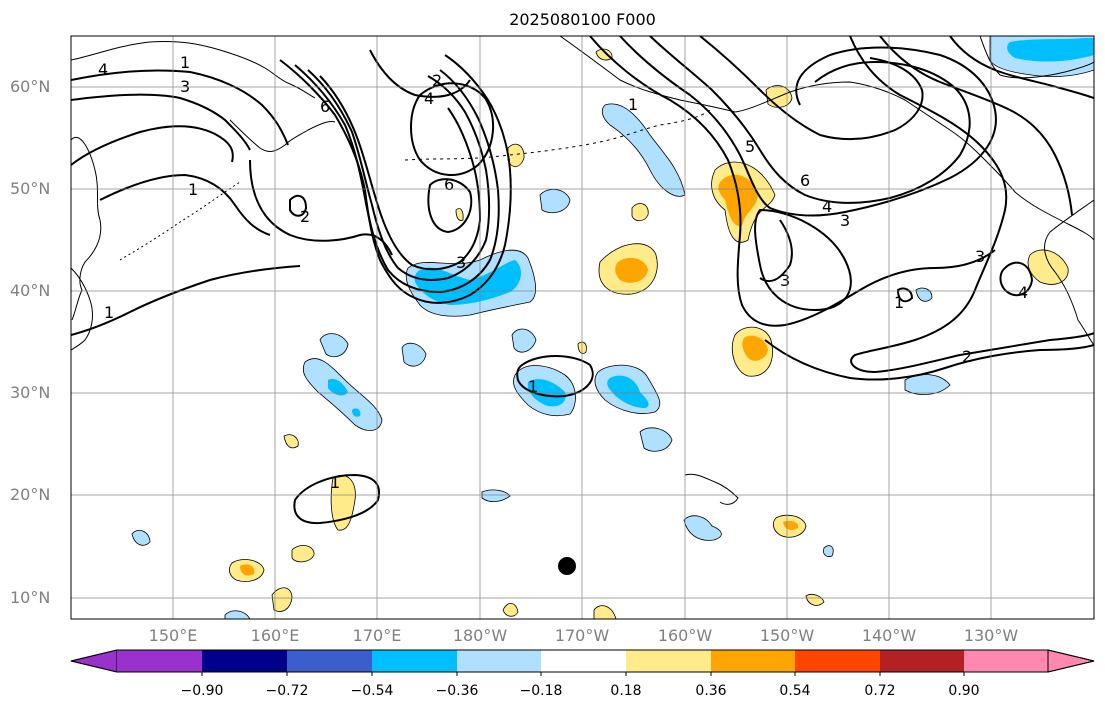 This screenshot has width=1105, height=712. What do you see at coordinates (180, 221) in the screenshot?
I see `coastline-kuril-islands` at bounding box center [180, 221].